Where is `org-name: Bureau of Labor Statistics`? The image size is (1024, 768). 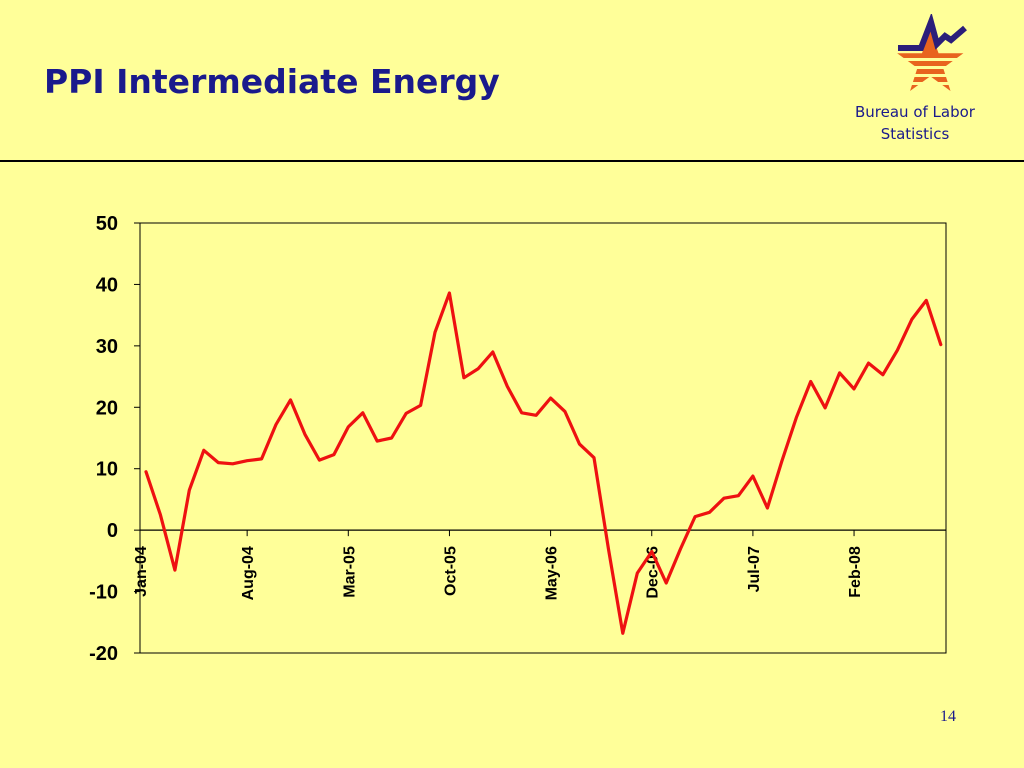
org-name: Bureau of Labor Statistics is located at coordinates (915, 123).